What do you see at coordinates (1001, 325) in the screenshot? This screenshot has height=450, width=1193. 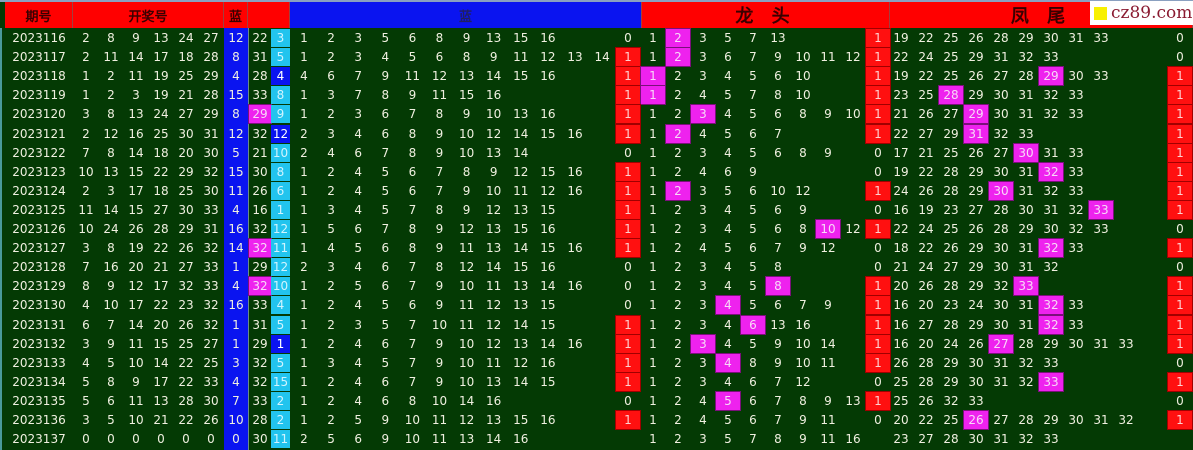 I see `tail-candidate: 30` at bounding box center [1001, 325].